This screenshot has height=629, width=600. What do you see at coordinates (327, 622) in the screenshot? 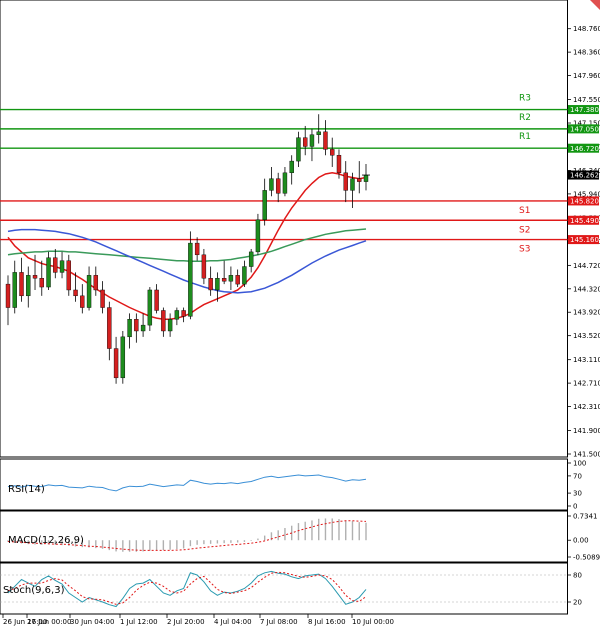
I see `time-tick-label: 8 Jul 16:00` at bounding box center [327, 622].